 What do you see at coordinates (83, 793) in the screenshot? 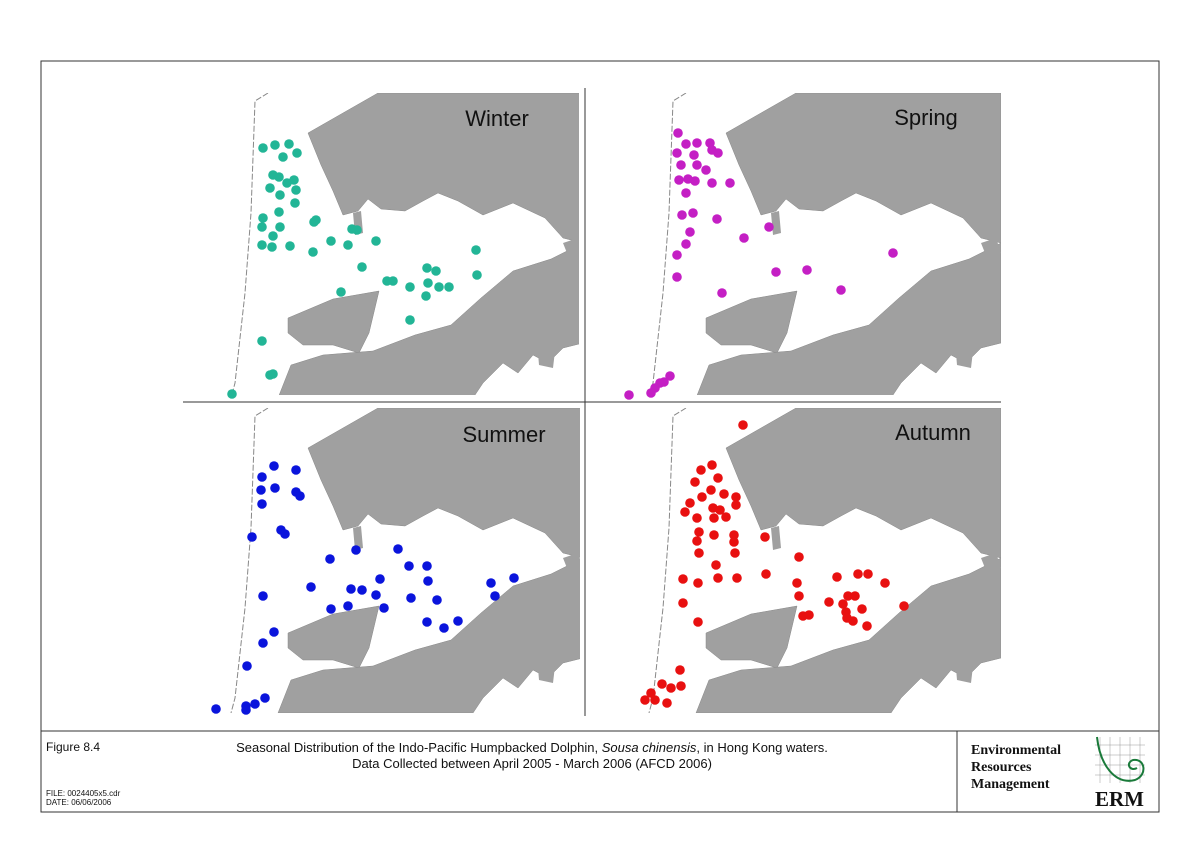
I see `file-info: FILE: 0024405x5.cdr` at bounding box center [83, 793].